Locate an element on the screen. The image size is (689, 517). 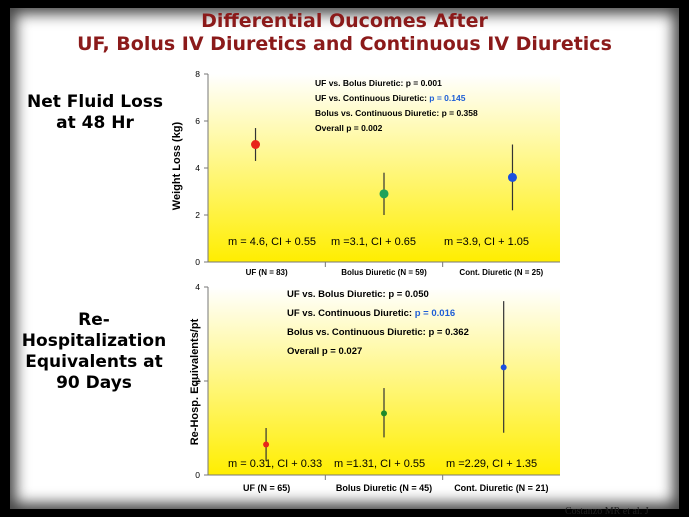
x-tick-label: UF (N = 65) is located at coordinates (267, 488).